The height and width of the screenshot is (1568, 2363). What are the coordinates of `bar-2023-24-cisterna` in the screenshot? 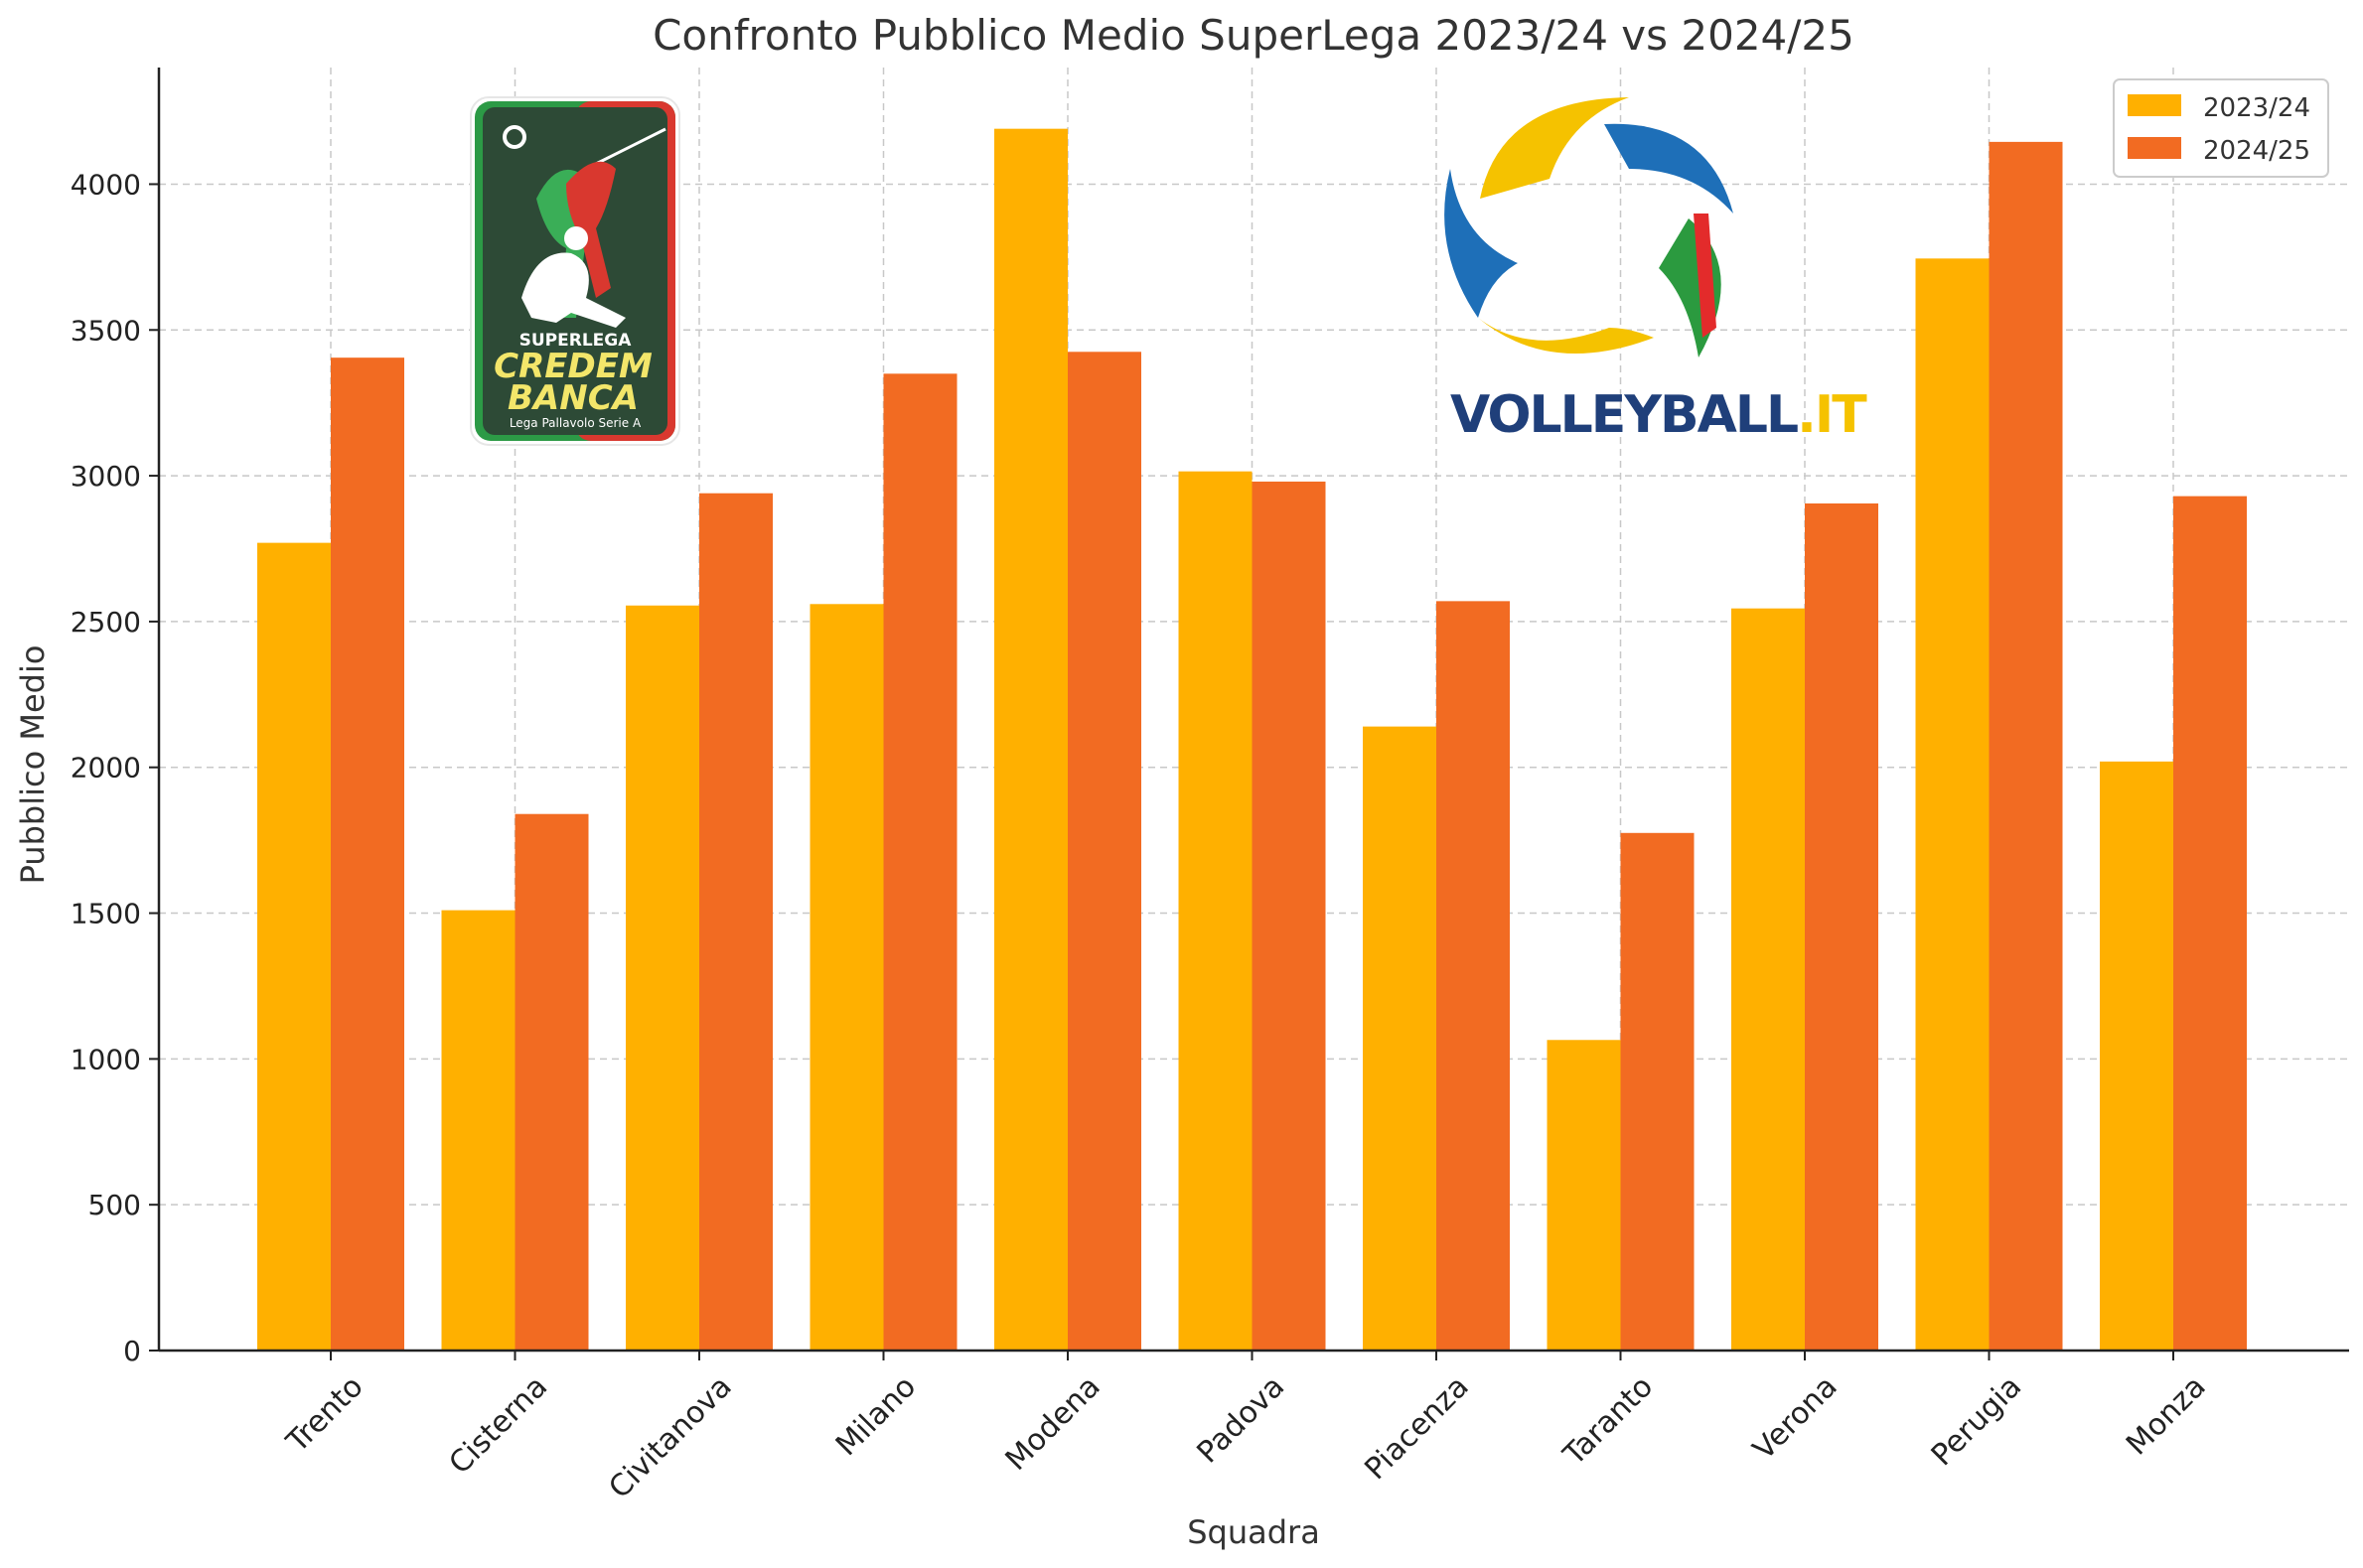 It's located at (478, 1130).